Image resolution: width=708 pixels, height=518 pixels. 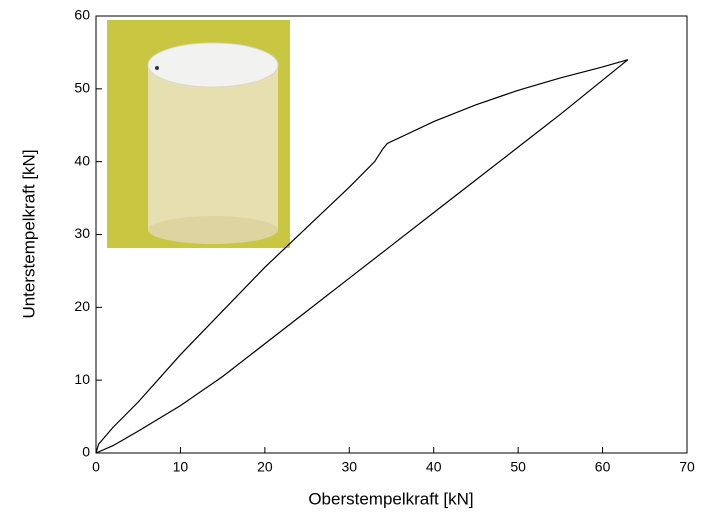 I want to click on x-tick-label: 10, so click(x=181, y=467).